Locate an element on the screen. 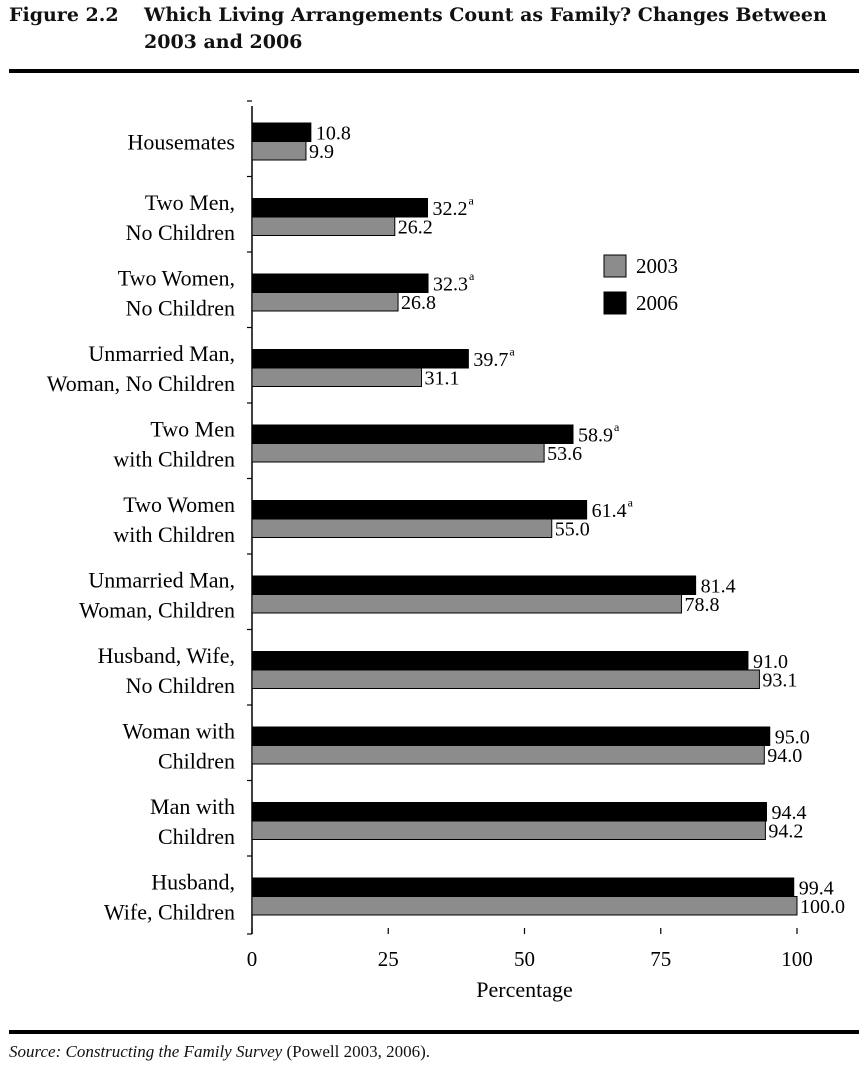 The width and height of the screenshot is (865, 1073). category-label: Husband, is located at coordinates (193, 882).